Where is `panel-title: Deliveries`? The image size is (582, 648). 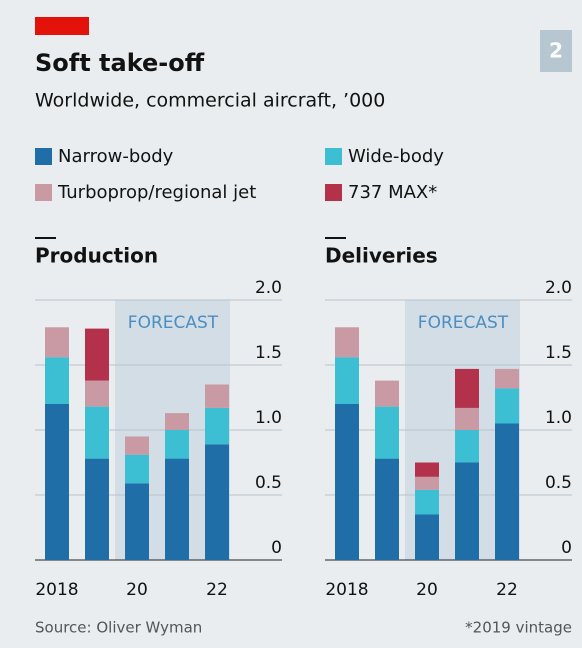 panel-title: Deliveries is located at coordinates (381, 256).